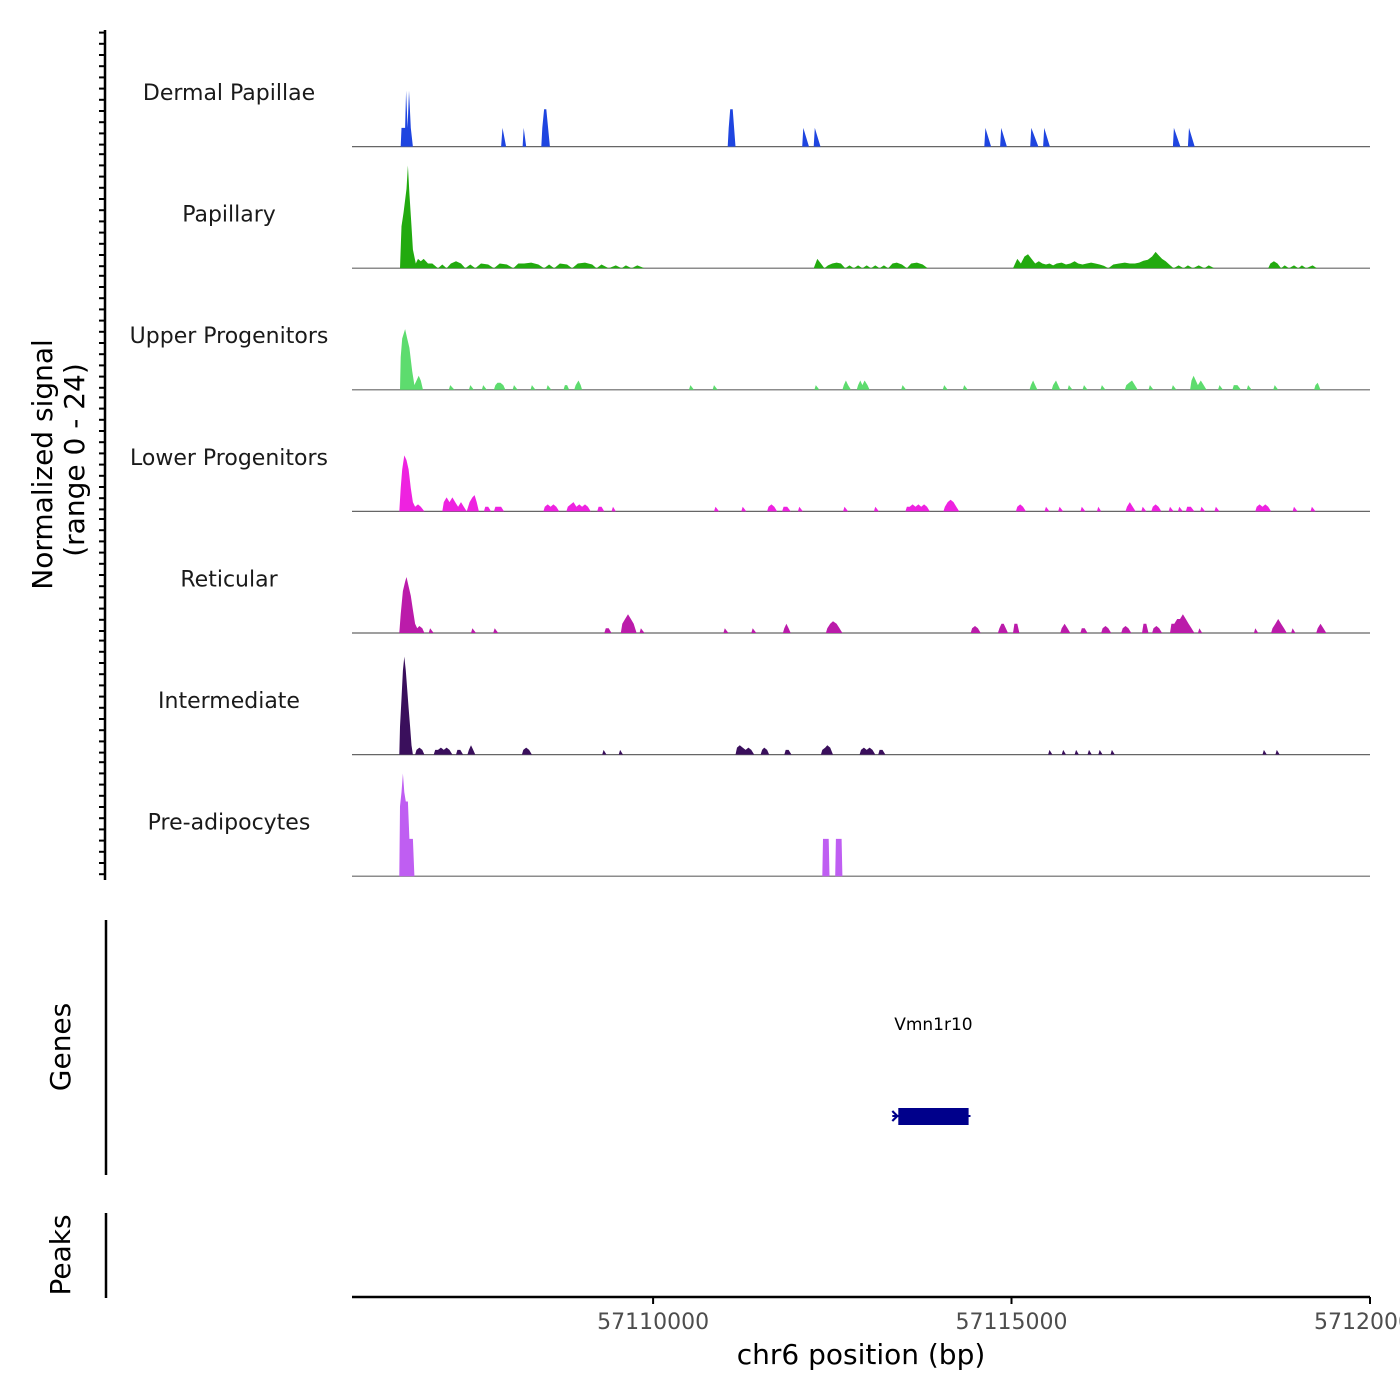 Image resolution: width=1400 pixels, height=1400 pixels. Describe the element at coordinates (229, 823) in the screenshot. I see `track-label: Pre-adipocytes` at that location.